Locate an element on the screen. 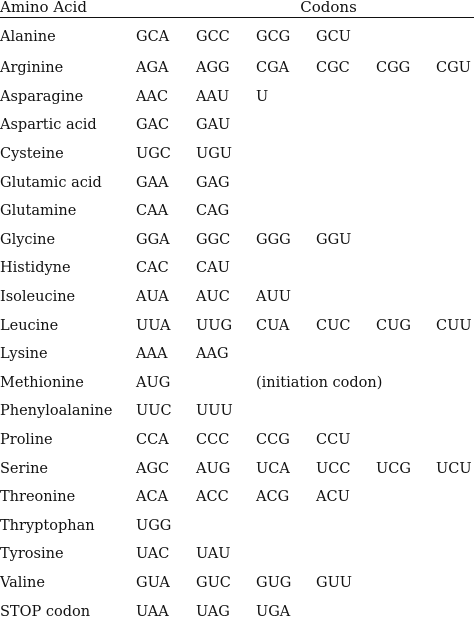 This screenshot has width=474, height=626. codon-cell: CAA is located at coordinates (152, 211).